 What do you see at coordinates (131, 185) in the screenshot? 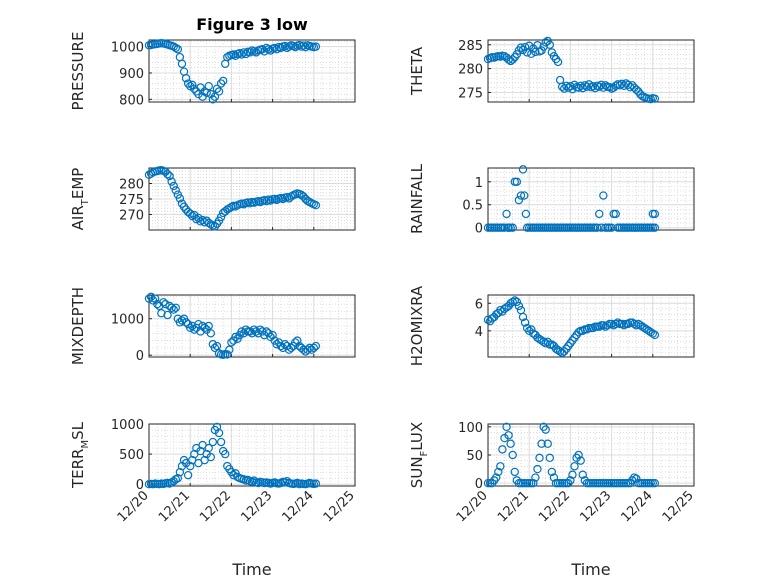
I see `ytick-label: 280` at bounding box center [131, 185].